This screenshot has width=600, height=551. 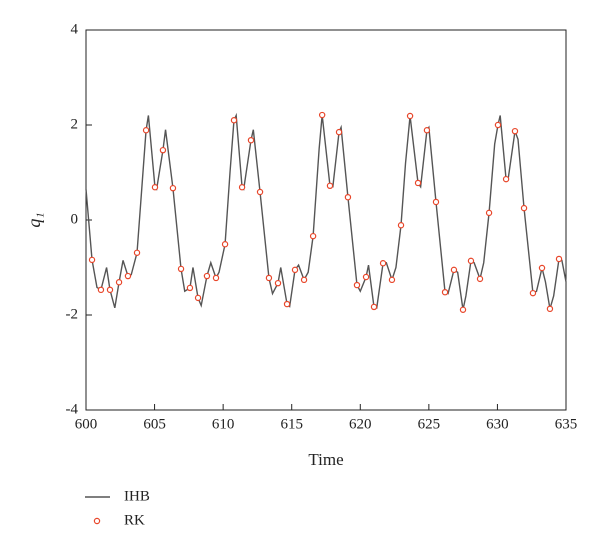 I want to click on legend-label: RK, so click(x=134, y=520).